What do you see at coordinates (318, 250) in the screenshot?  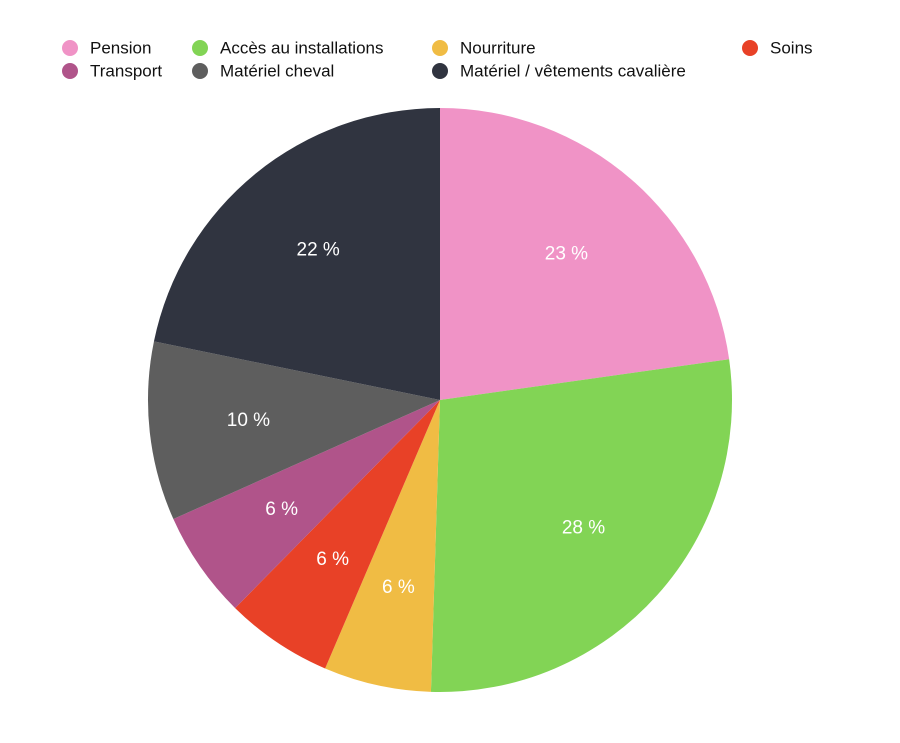 I see `slice-label: 22 %` at bounding box center [318, 250].